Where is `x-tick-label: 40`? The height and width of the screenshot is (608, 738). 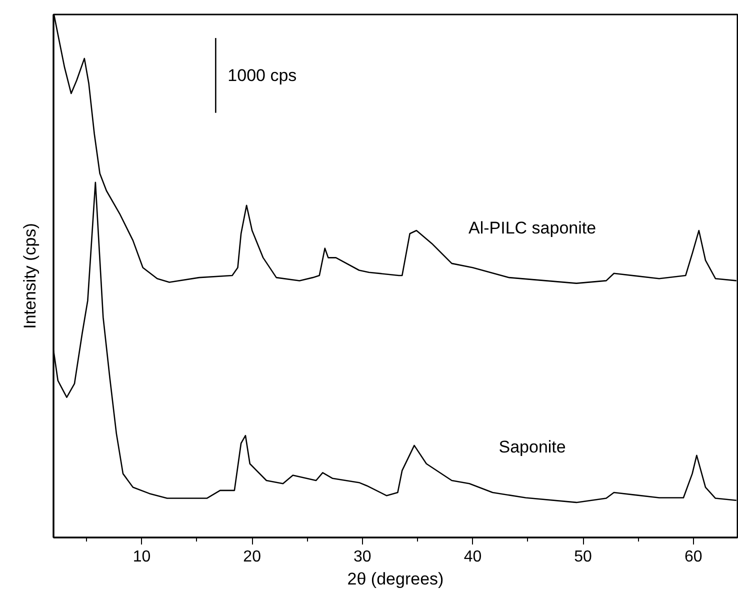 x-tick-label: 40 is located at coordinates (473, 557).